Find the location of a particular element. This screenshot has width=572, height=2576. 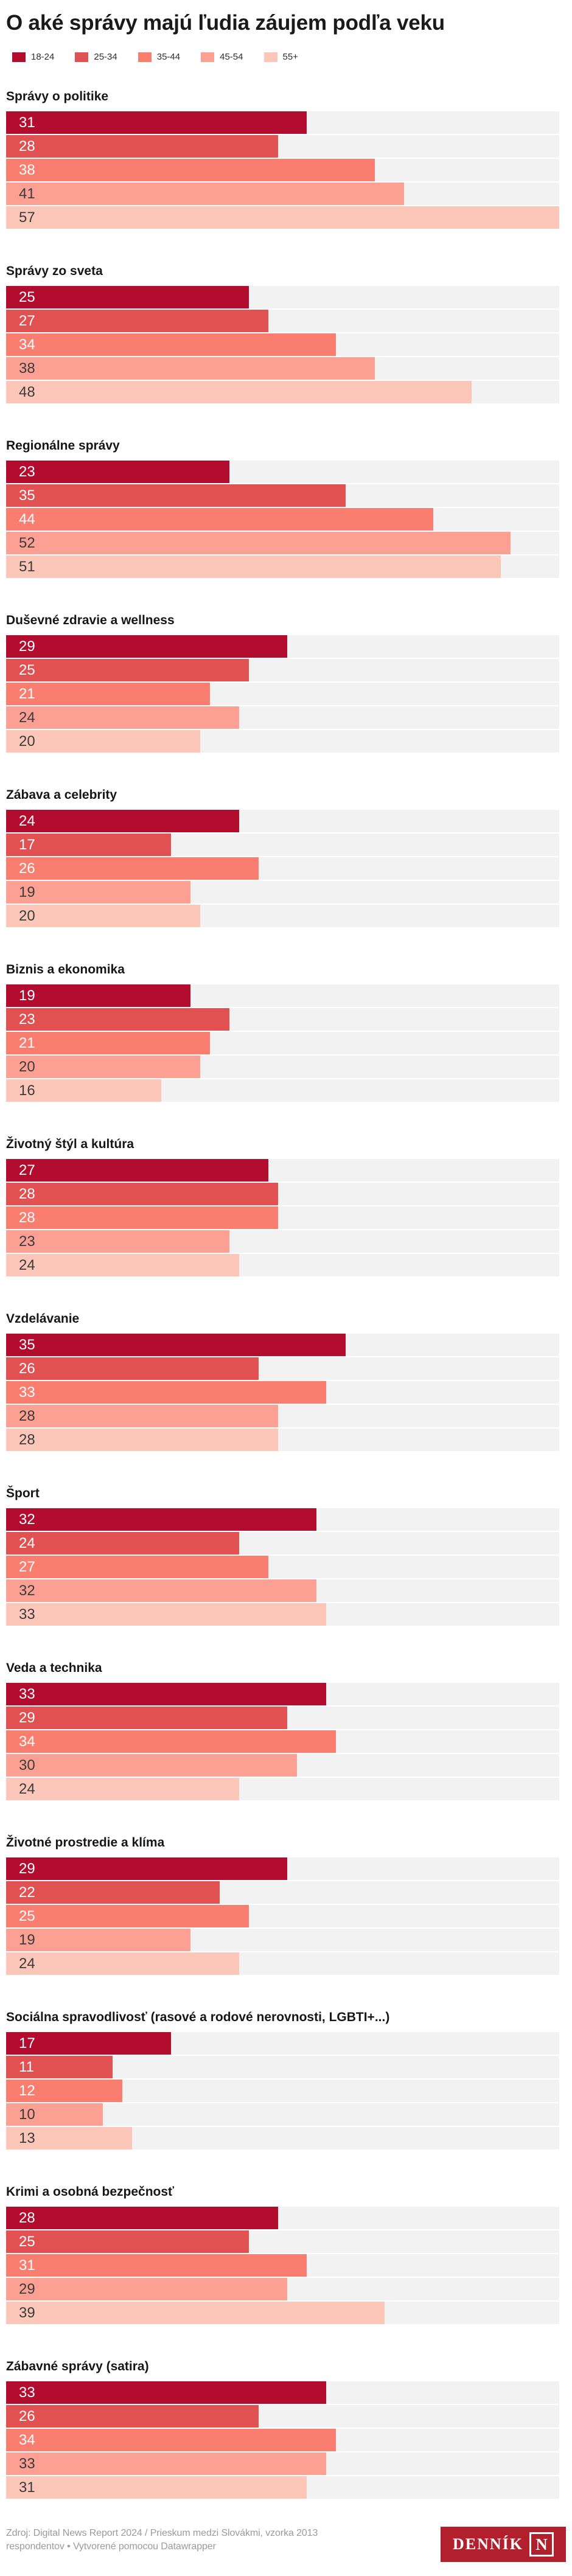

legend-label: 45-54 is located at coordinates (231, 57).